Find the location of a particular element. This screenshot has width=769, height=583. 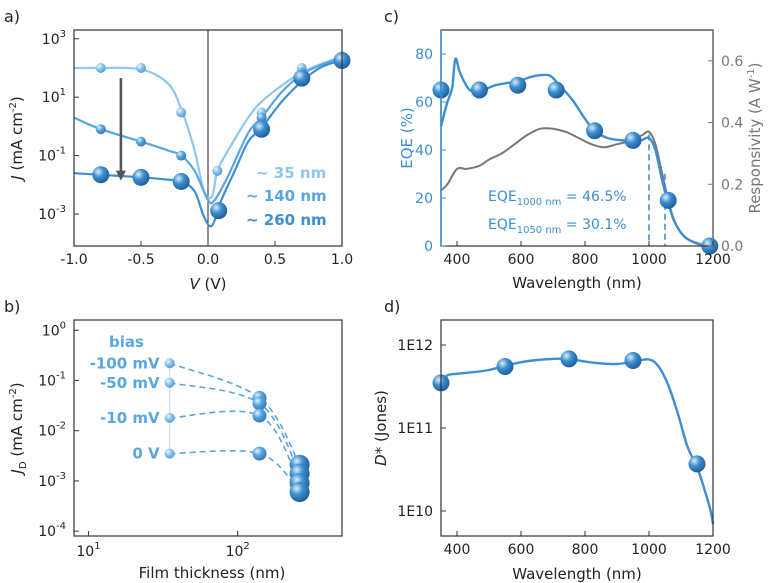

plot-b-content is located at coordinates (237, 430).